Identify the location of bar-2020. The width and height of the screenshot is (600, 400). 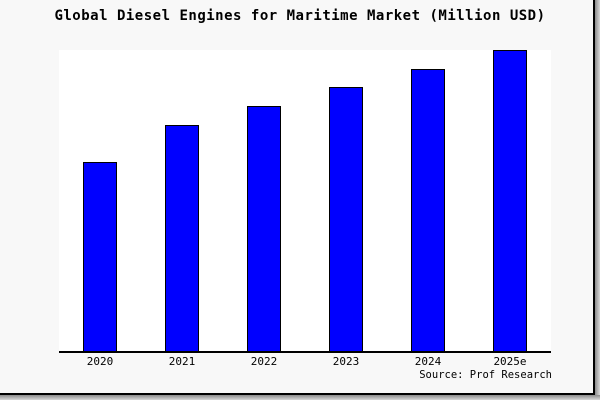
(100, 256).